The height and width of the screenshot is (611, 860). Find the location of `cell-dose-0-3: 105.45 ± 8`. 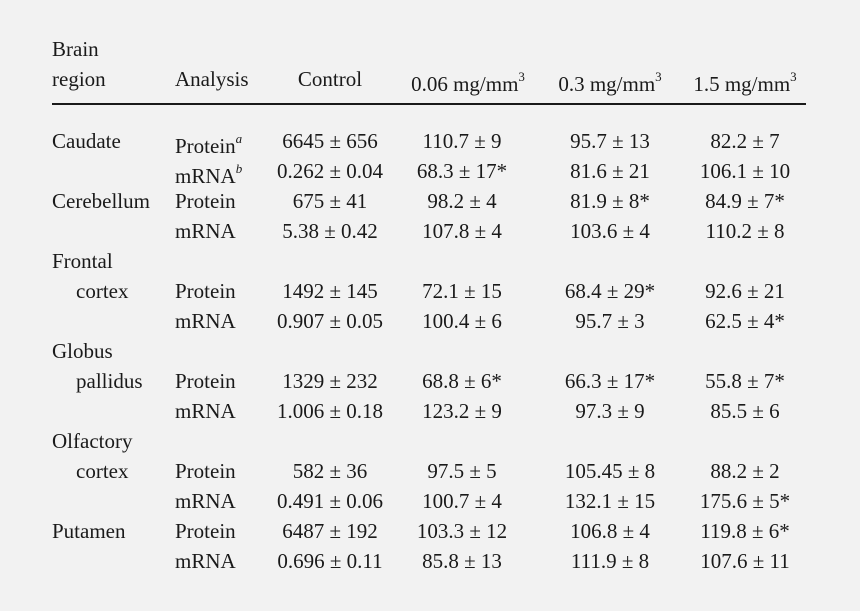

cell-dose-0-3: 105.45 ± 8 is located at coordinates (610, 471).